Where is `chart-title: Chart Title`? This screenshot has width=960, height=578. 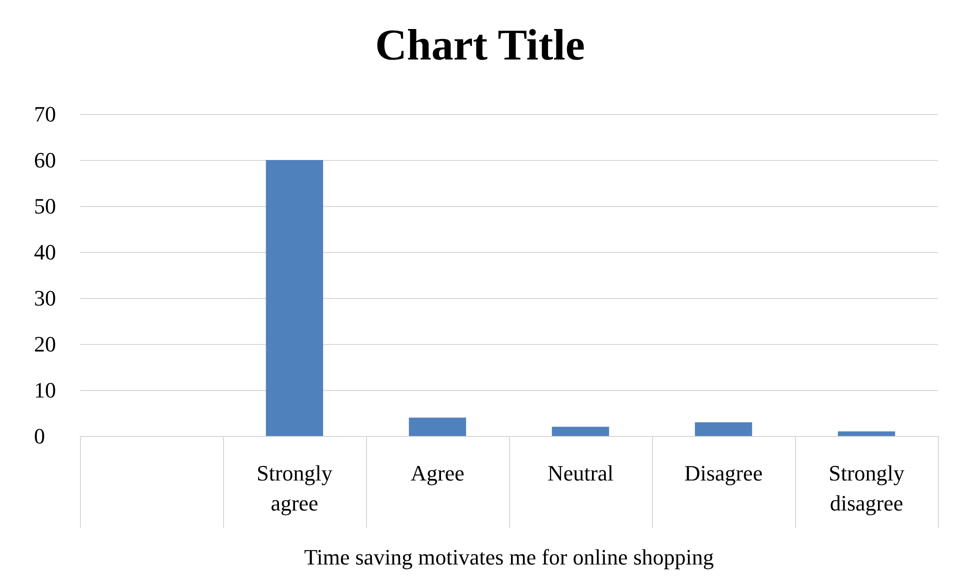 chart-title: Chart Title is located at coordinates (480, 45).